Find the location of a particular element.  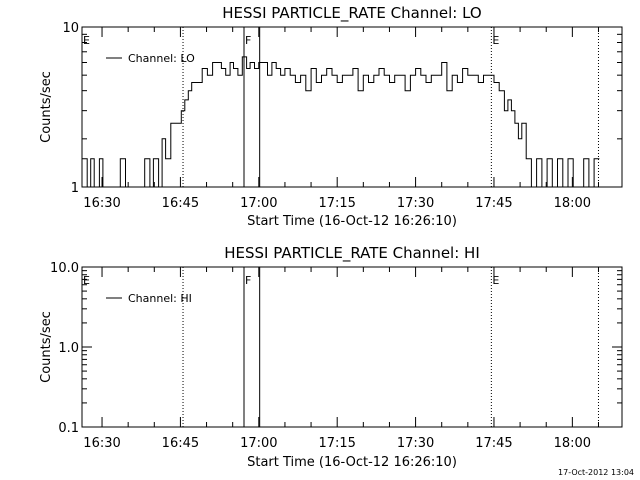

y-tick-label: 0.1 is located at coordinates (68, 428).